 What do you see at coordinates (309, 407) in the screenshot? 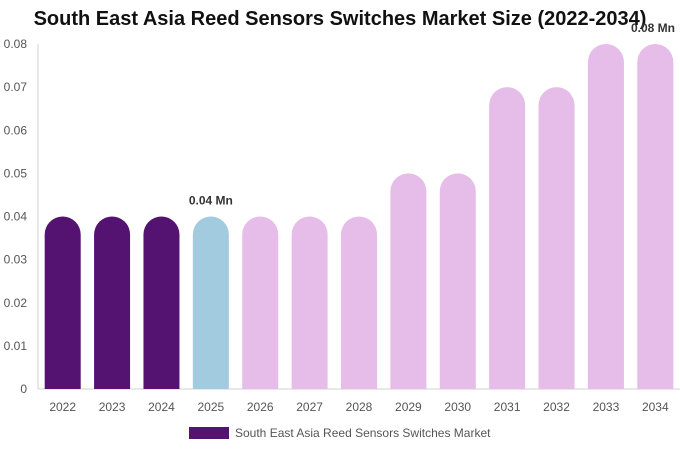
I see `x-tick-label: 2027` at bounding box center [309, 407].